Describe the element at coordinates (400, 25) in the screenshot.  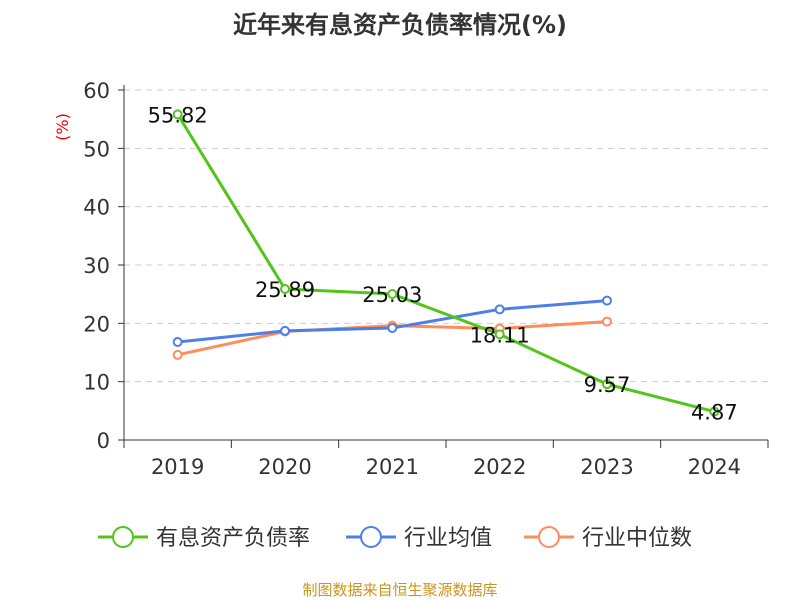
I see `chart-title: 近年来有息资产负债率情况(%)` at that location.